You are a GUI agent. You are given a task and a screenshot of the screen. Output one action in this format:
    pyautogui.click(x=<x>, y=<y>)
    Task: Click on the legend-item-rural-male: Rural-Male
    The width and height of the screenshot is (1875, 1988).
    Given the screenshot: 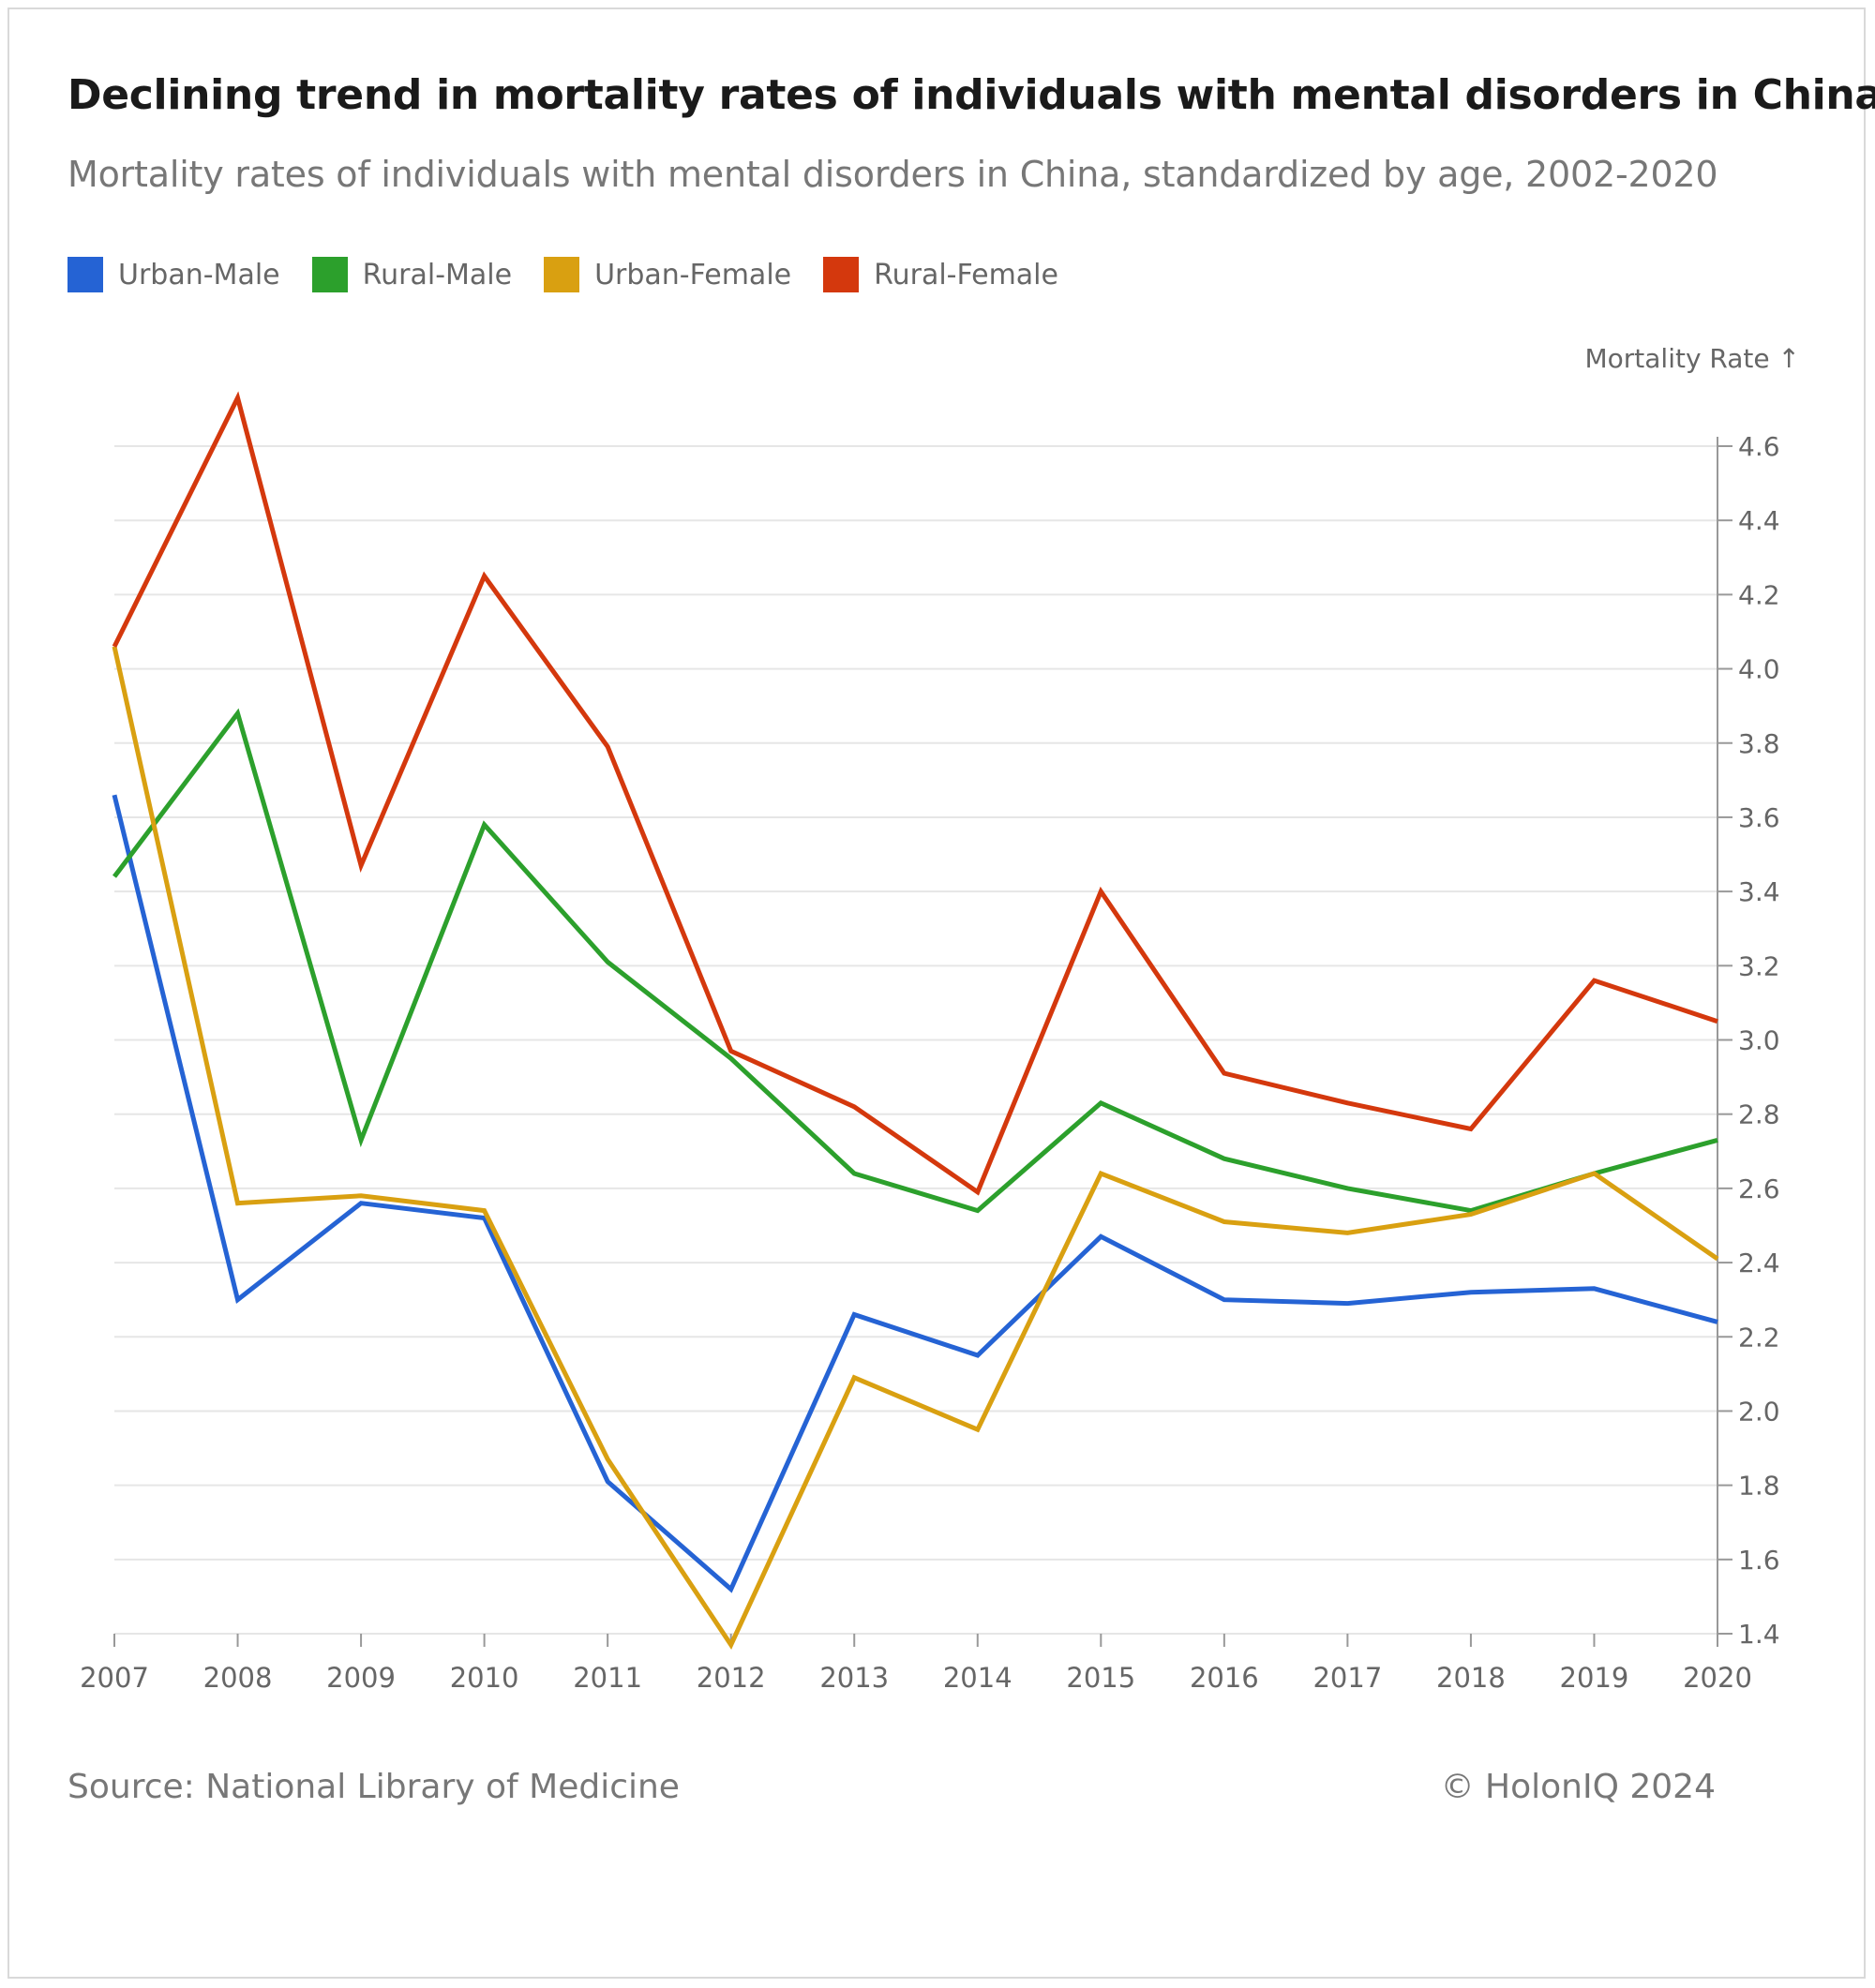 What is the action you would take?
    pyautogui.click(x=412, y=274)
    